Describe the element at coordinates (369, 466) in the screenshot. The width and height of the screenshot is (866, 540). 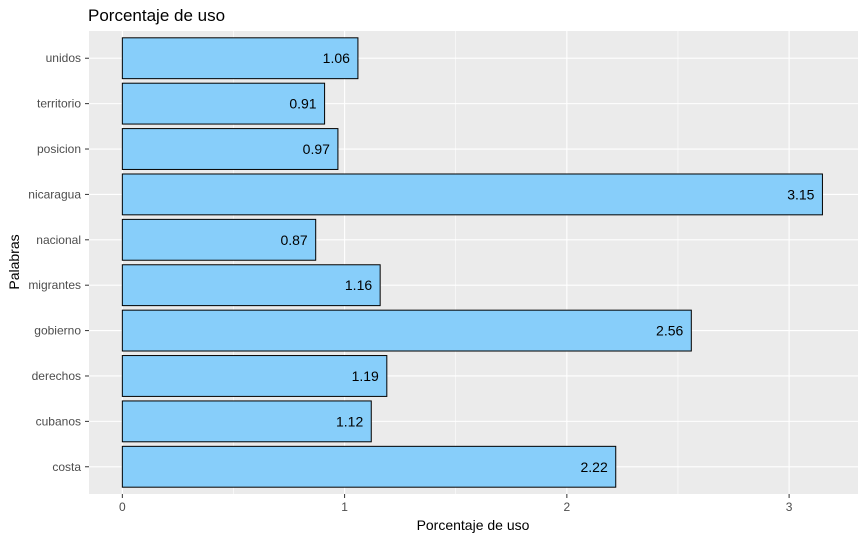
I see `bar-costa` at that location.